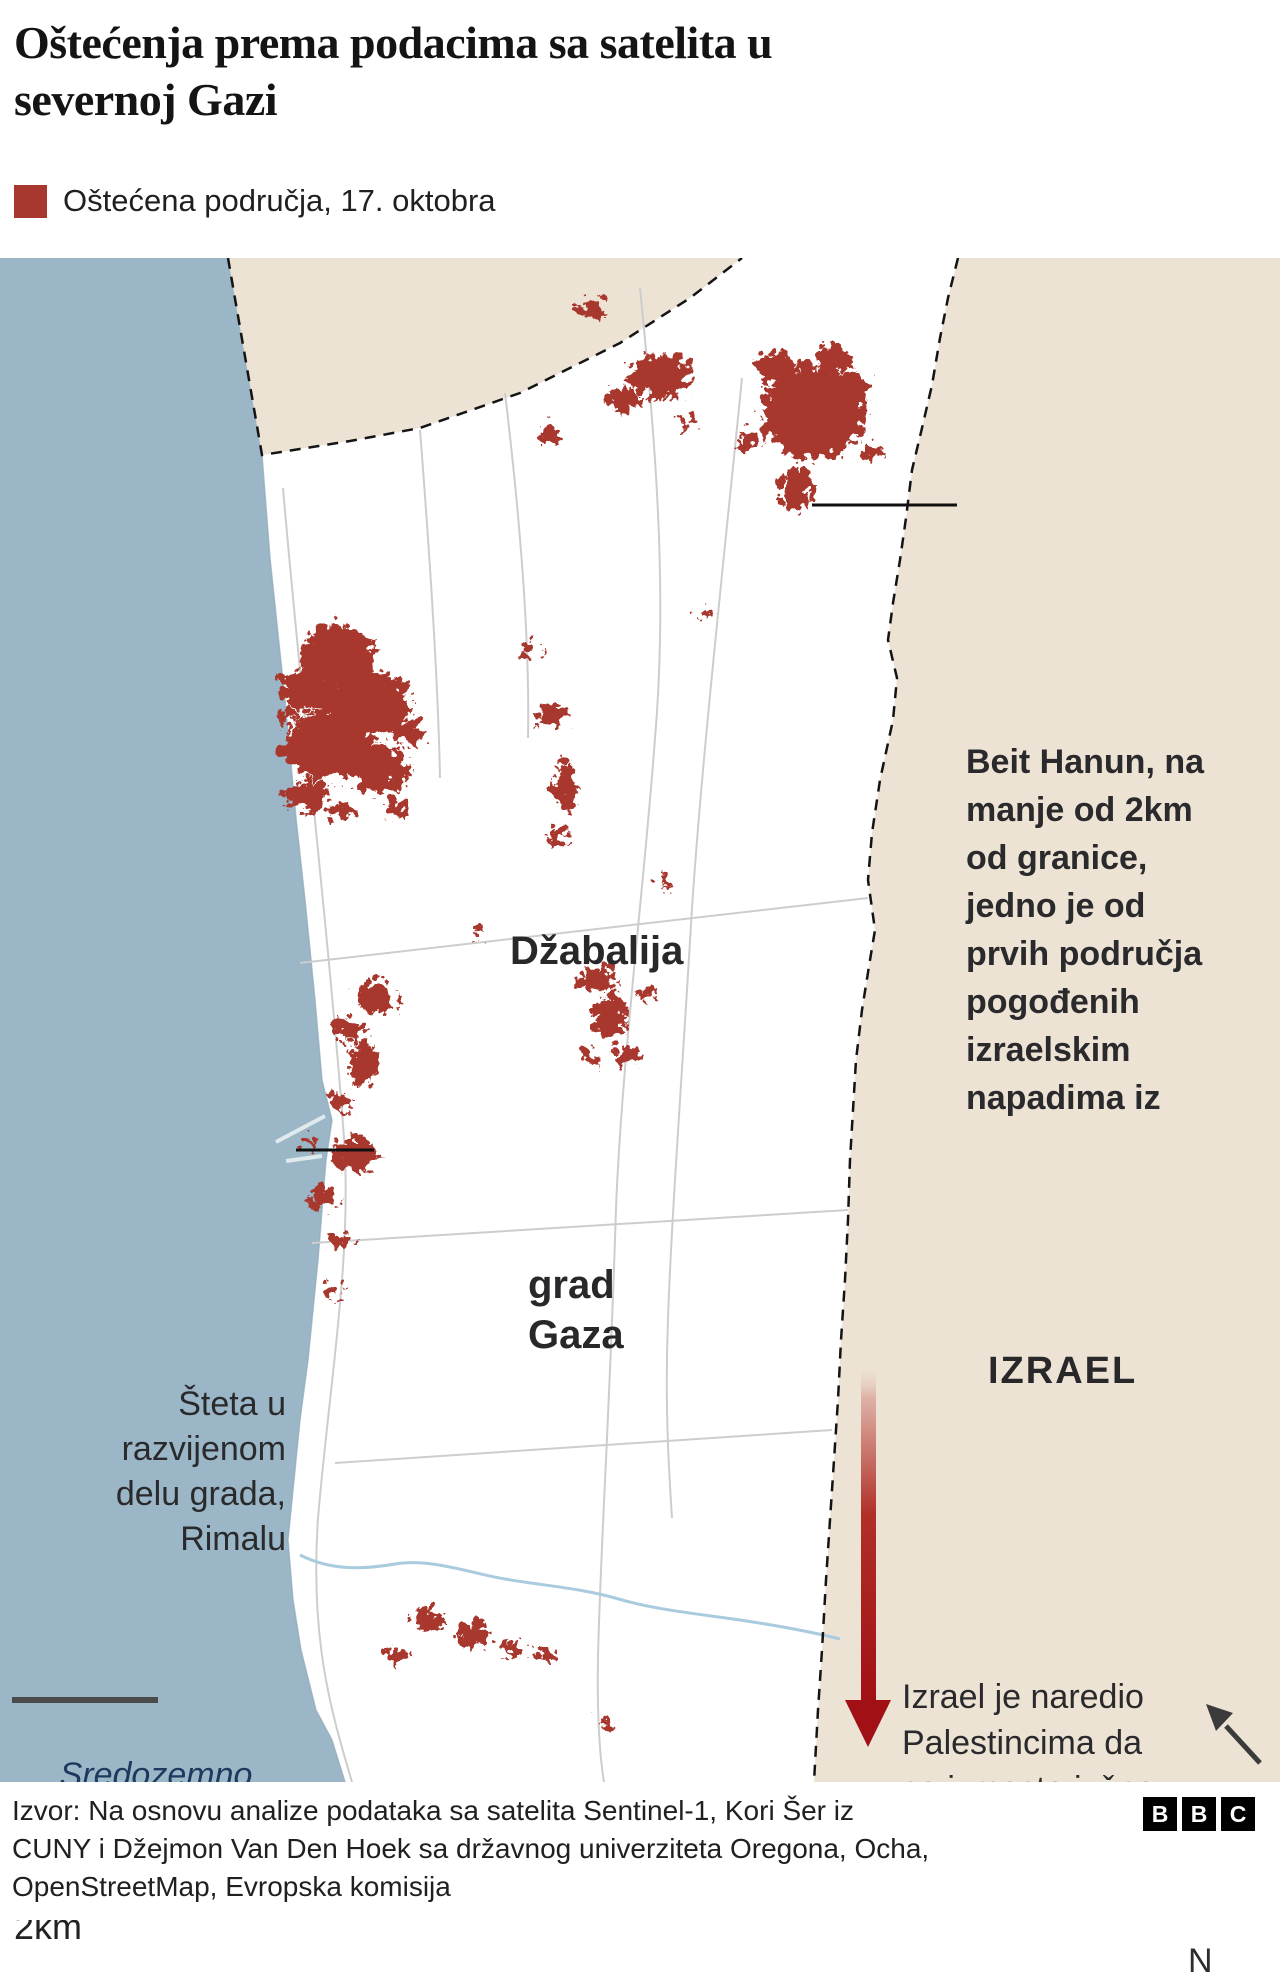  Describe the element at coordinates (200, 1471) in the screenshot. I see `annotation-rimal-damage: Šteta u razvijenom delu grada, Rimalu` at that location.